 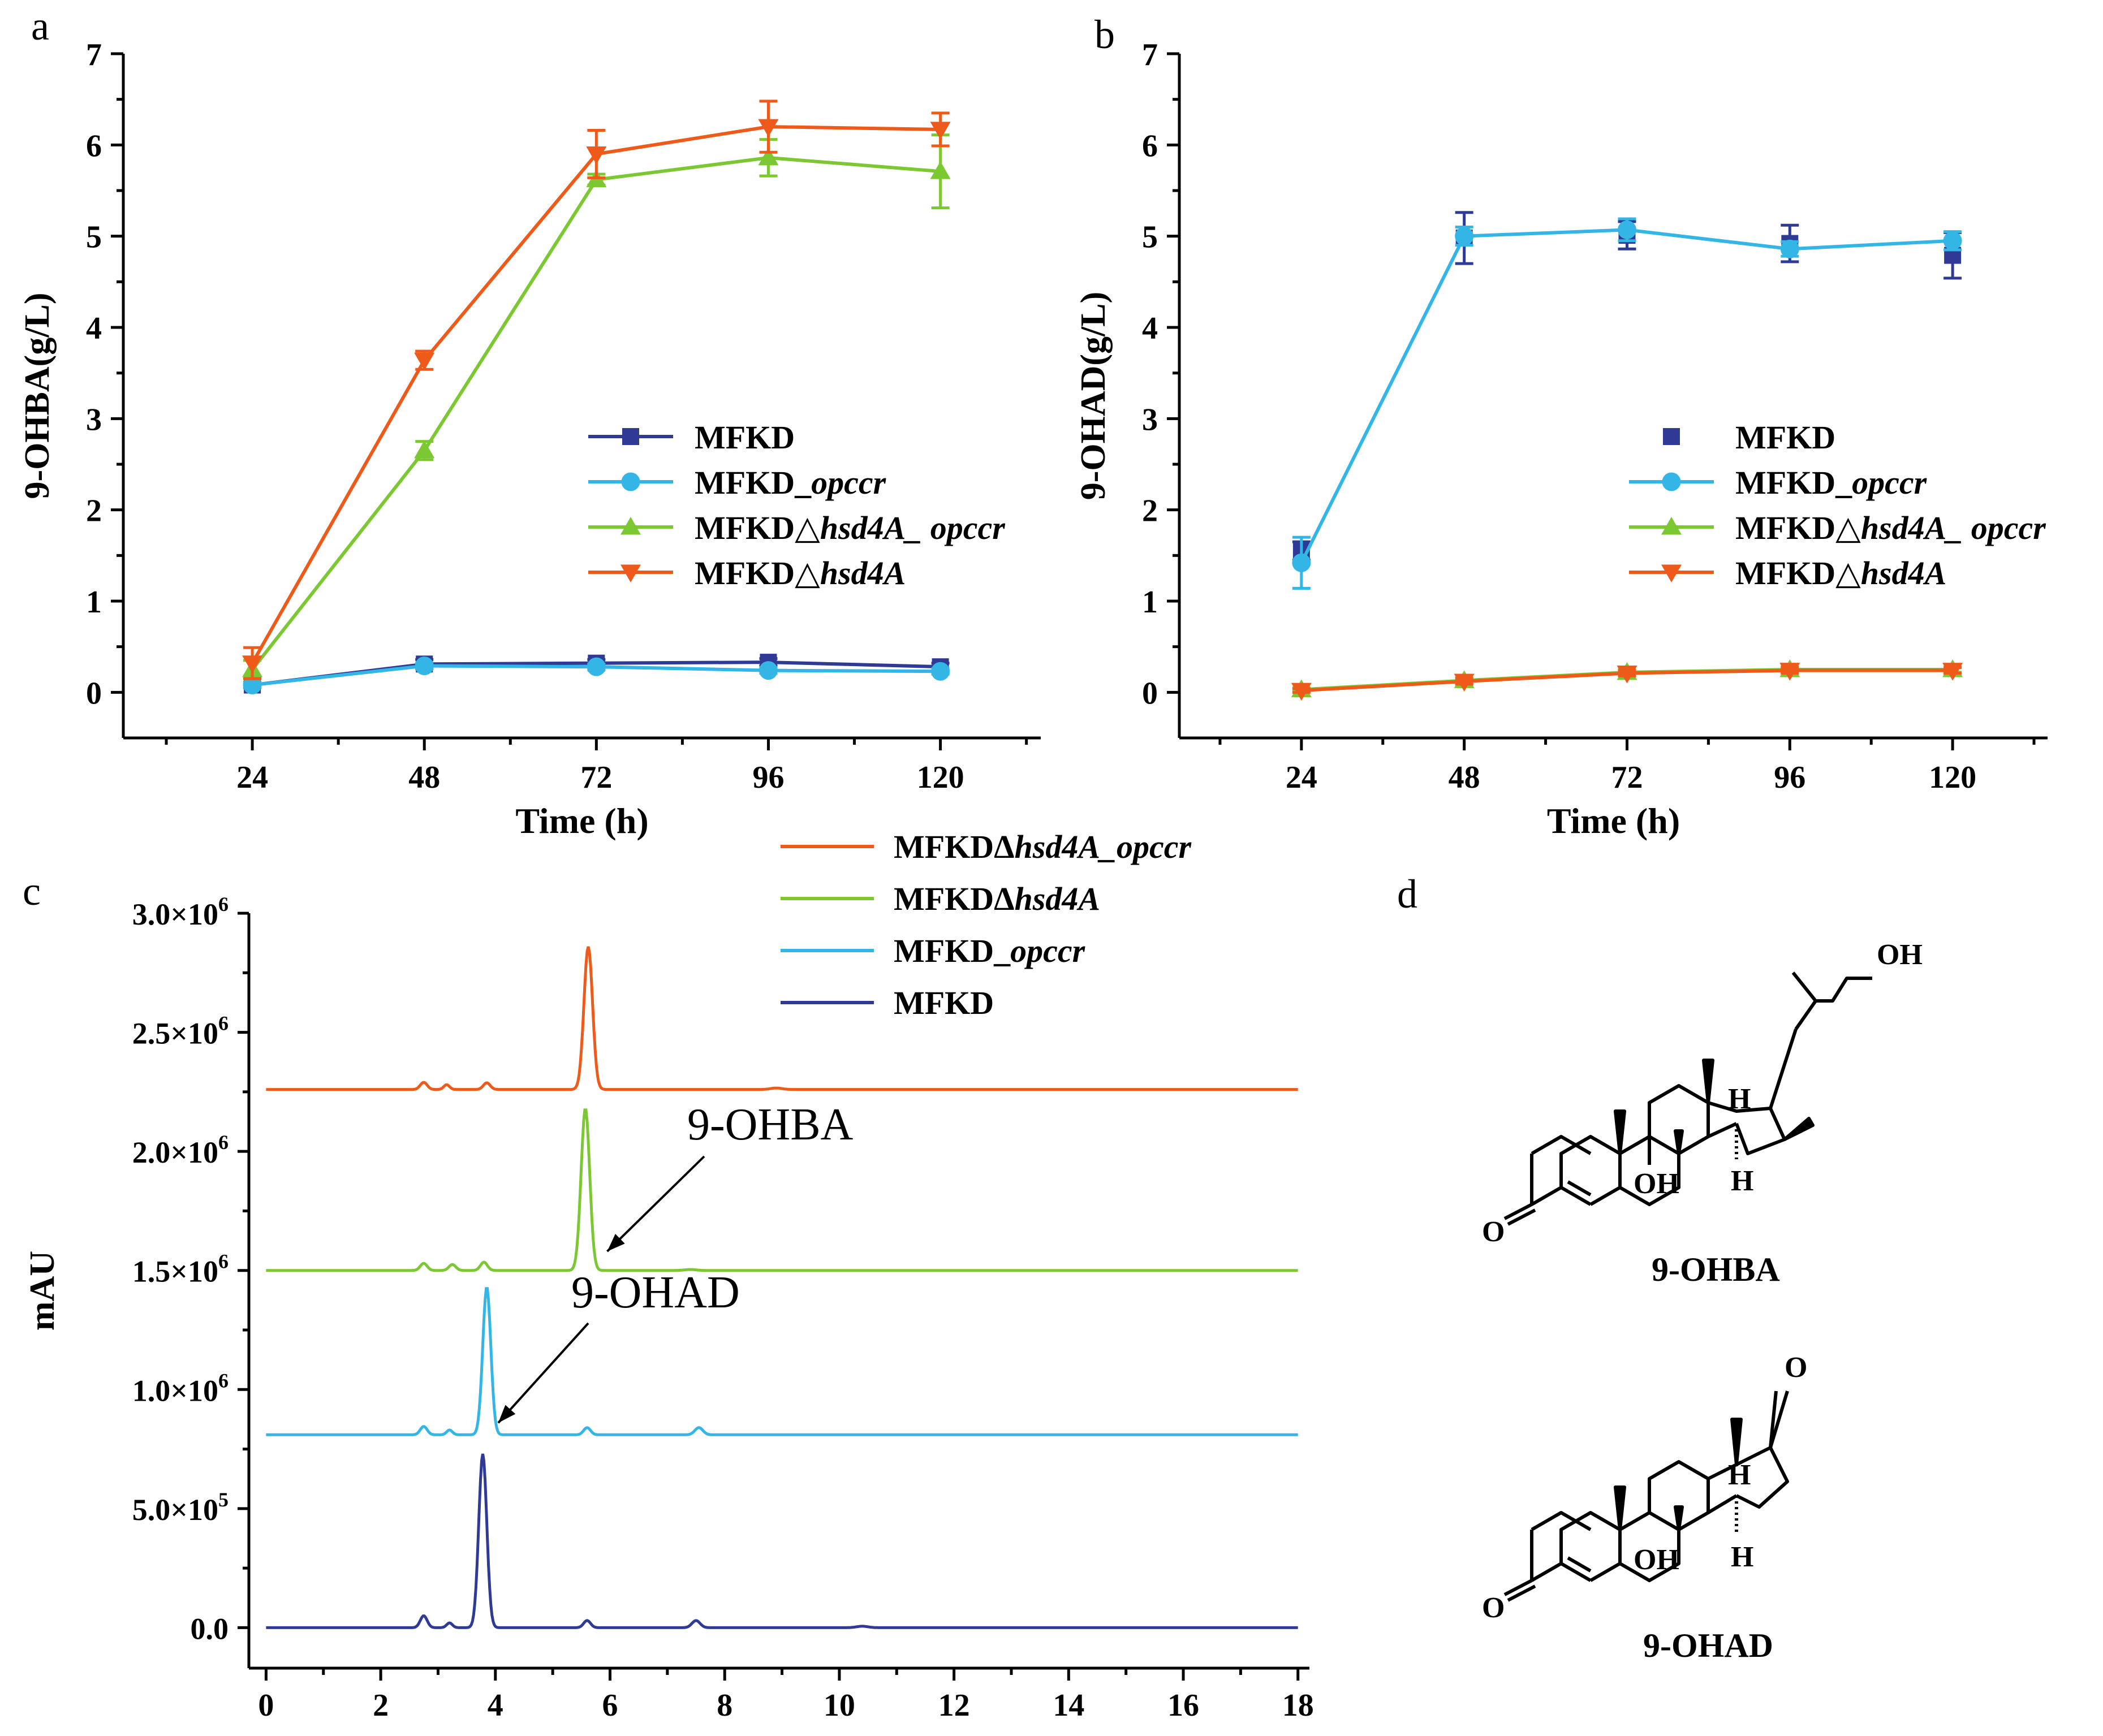 I want to click on y-tick-label: 3.0×10⁶, so click(x=180, y=912).